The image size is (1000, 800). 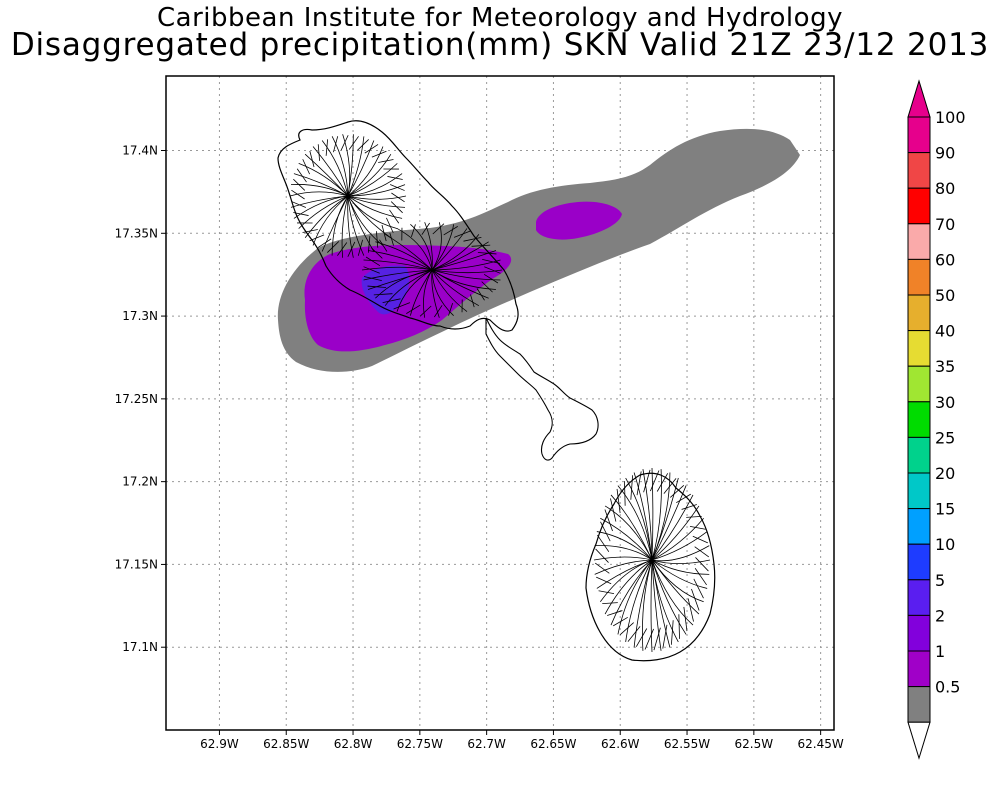 I want to click on x-tick-label: 62.8W, so click(x=353, y=744).